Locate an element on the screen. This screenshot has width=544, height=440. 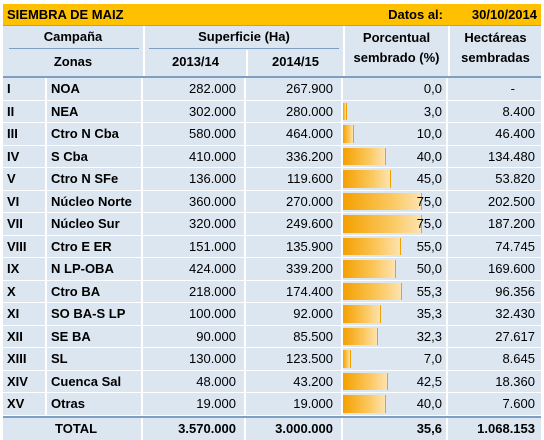
surface-2014-15: 267.900 is located at coordinates (294, 89).